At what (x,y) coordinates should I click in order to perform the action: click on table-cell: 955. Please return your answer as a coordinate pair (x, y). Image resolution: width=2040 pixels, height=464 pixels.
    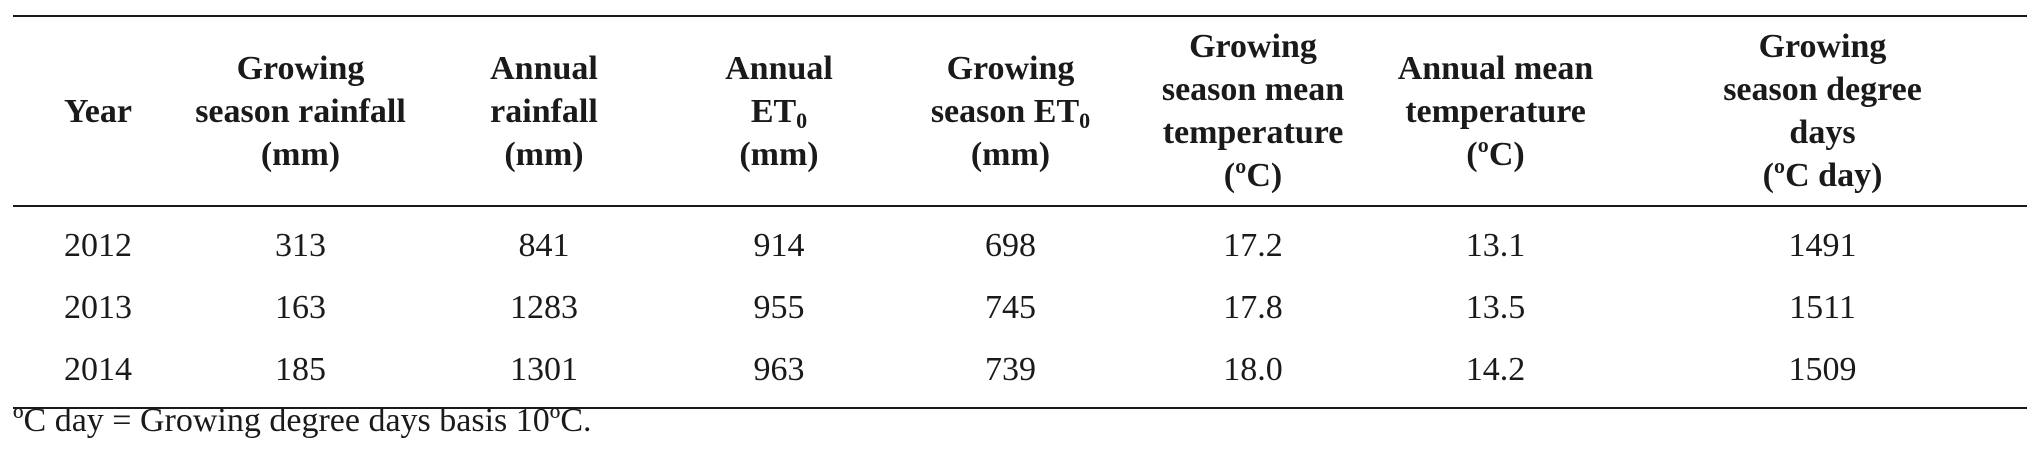
    Looking at the image, I should click on (779, 307).